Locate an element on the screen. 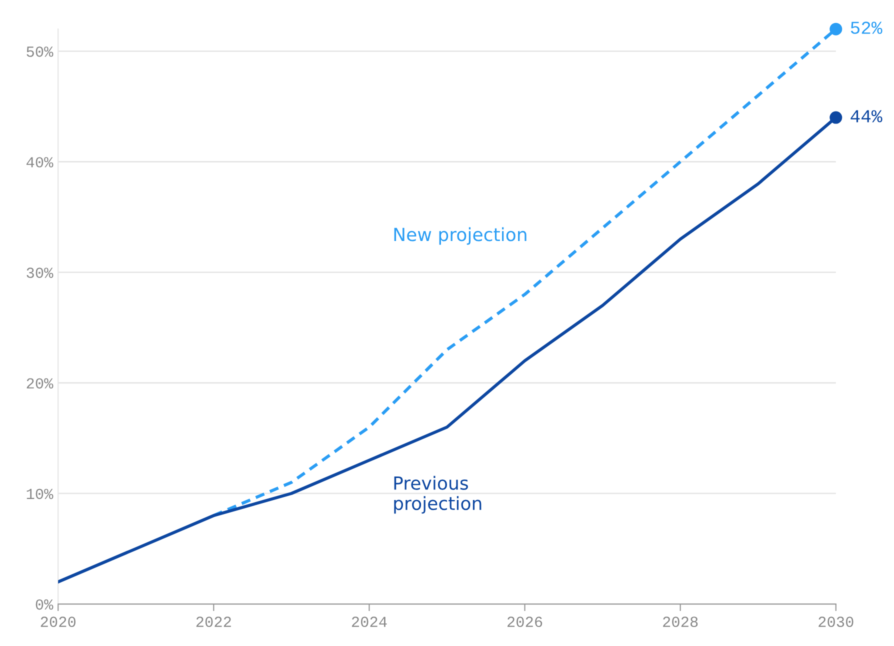 The image size is (894, 646). x-tick-label: 2026 is located at coordinates (525, 622).